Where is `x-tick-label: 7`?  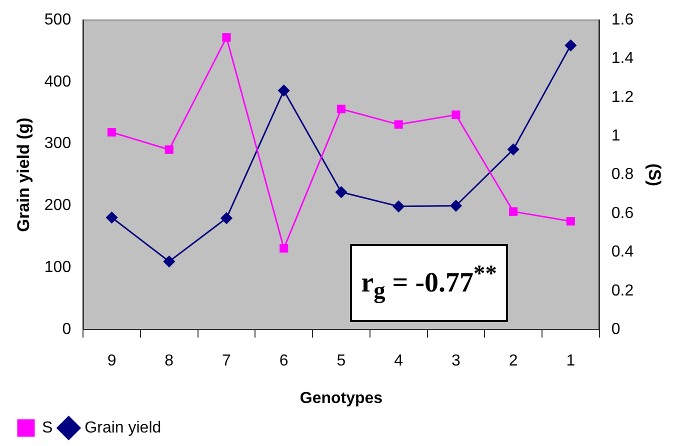
x-tick-label: 7 is located at coordinates (227, 361).